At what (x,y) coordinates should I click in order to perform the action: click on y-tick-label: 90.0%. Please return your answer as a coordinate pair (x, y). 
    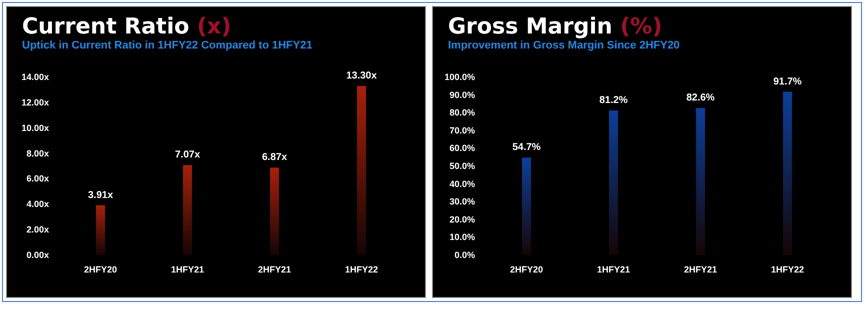
    Looking at the image, I should click on (462, 95).